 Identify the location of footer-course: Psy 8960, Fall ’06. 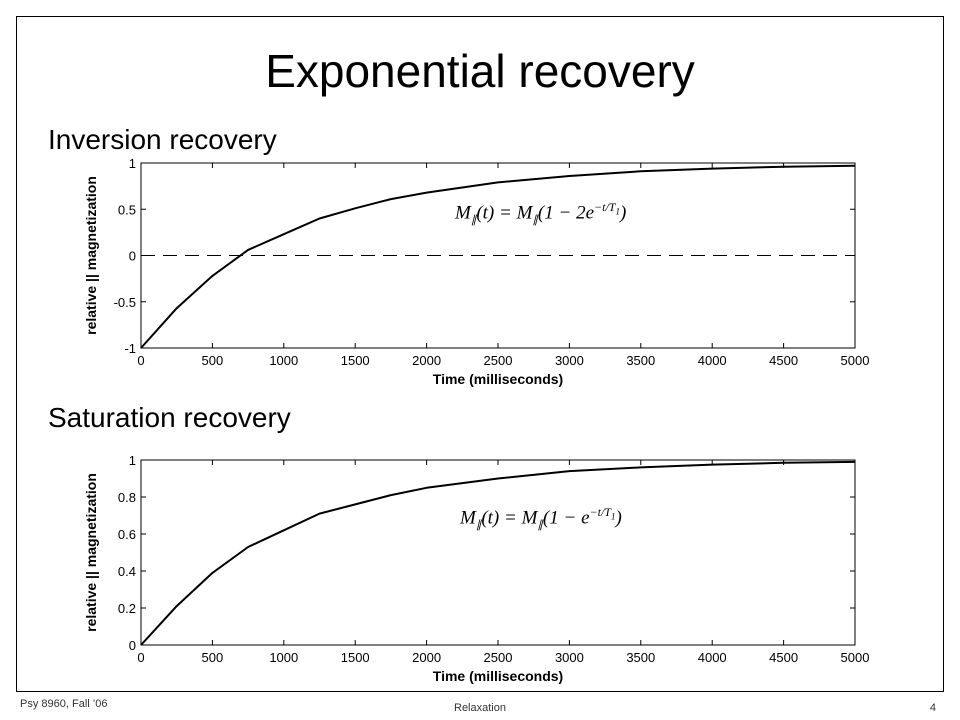
(64, 704).